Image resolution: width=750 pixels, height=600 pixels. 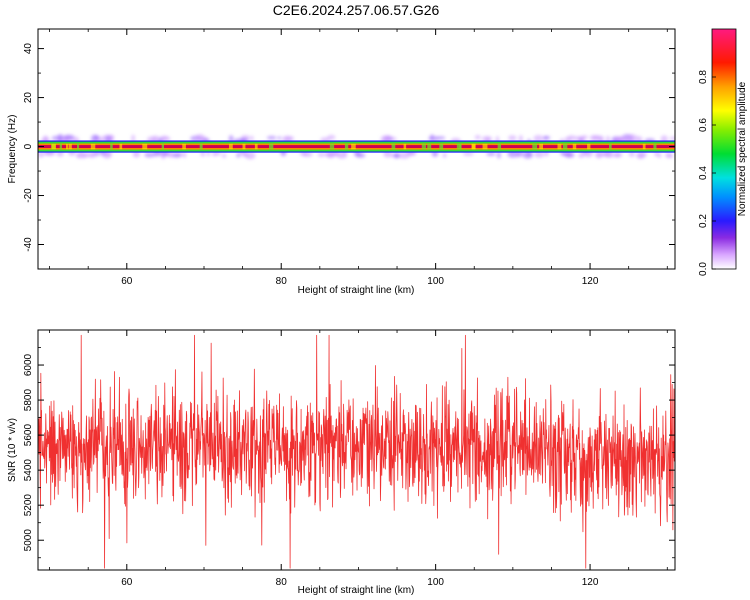 What do you see at coordinates (742, 148) in the screenshot?
I see `colorbar-label: Normalized spectral amplitude` at bounding box center [742, 148].